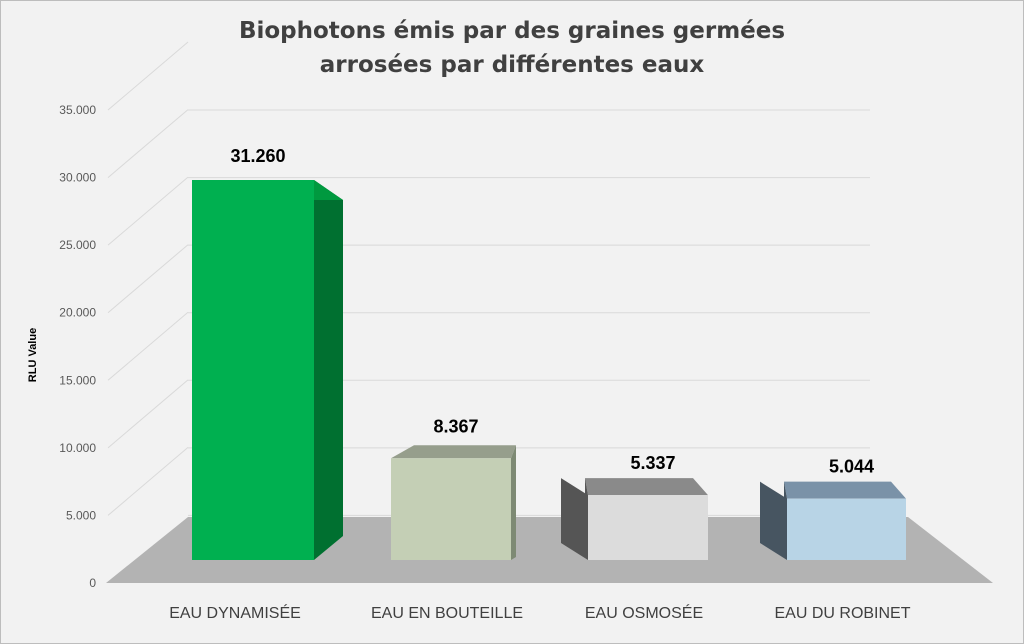 This screenshot has width=1024, height=644. Describe the element at coordinates (842, 613) in the screenshot. I see `x-tick-label: EAU DU ROBINET` at that location.